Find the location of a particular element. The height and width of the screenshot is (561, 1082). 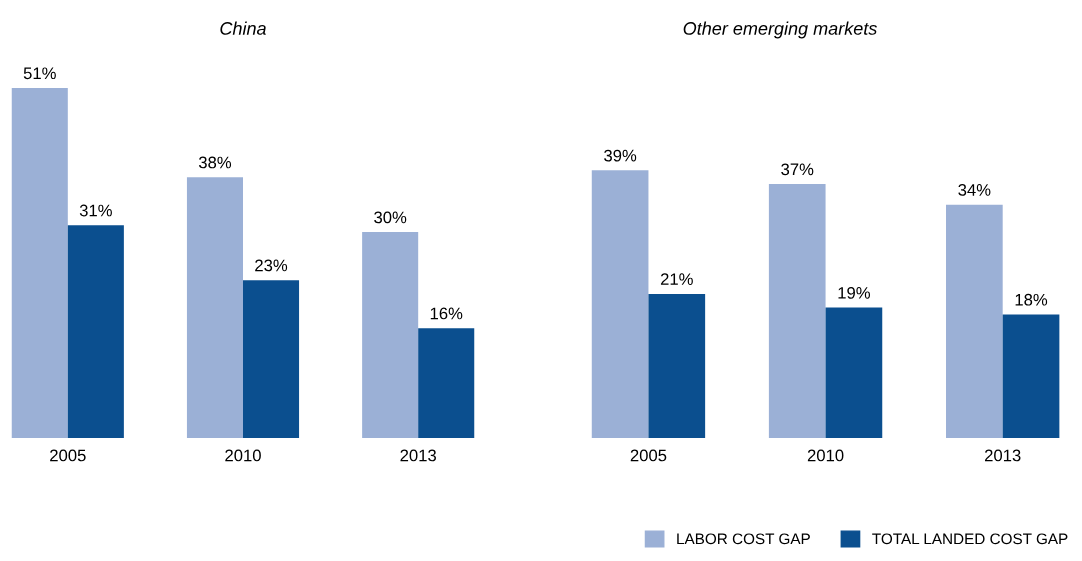

data-label: 18% is located at coordinates (1031, 299).